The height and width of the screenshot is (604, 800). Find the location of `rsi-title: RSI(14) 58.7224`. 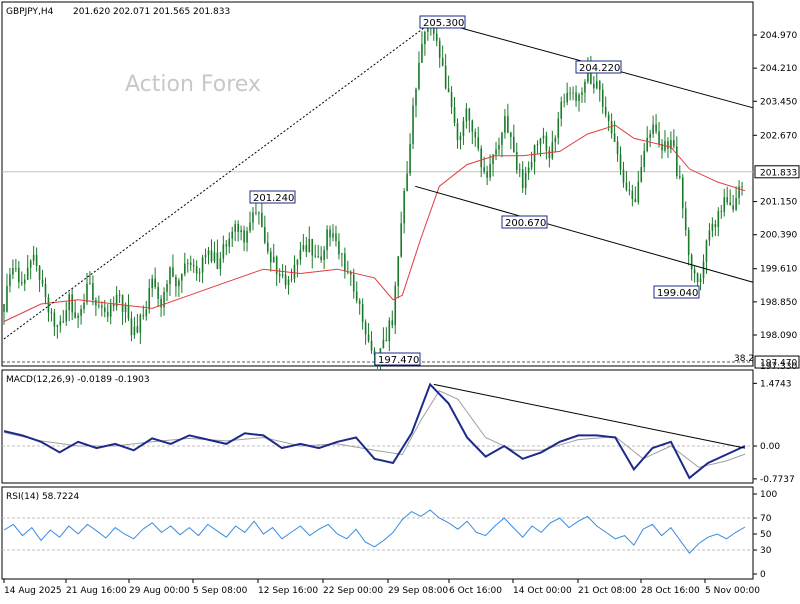

rsi-title: RSI(14) 58.7224 is located at coordinates (42, 497).